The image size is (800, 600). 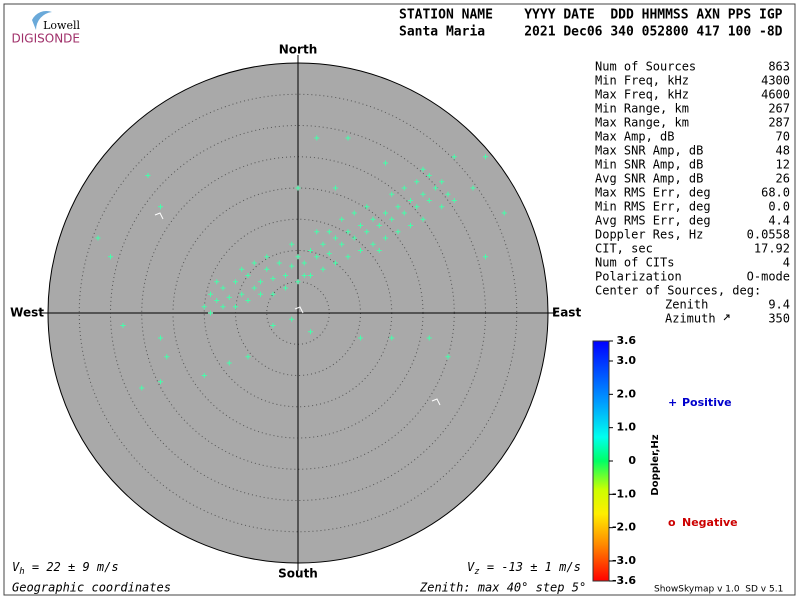 What do you see at coordinates (642, 95) in the screenshot?
I see `stat-label: Max Freq, kHz` at bounding box center [642, 95].